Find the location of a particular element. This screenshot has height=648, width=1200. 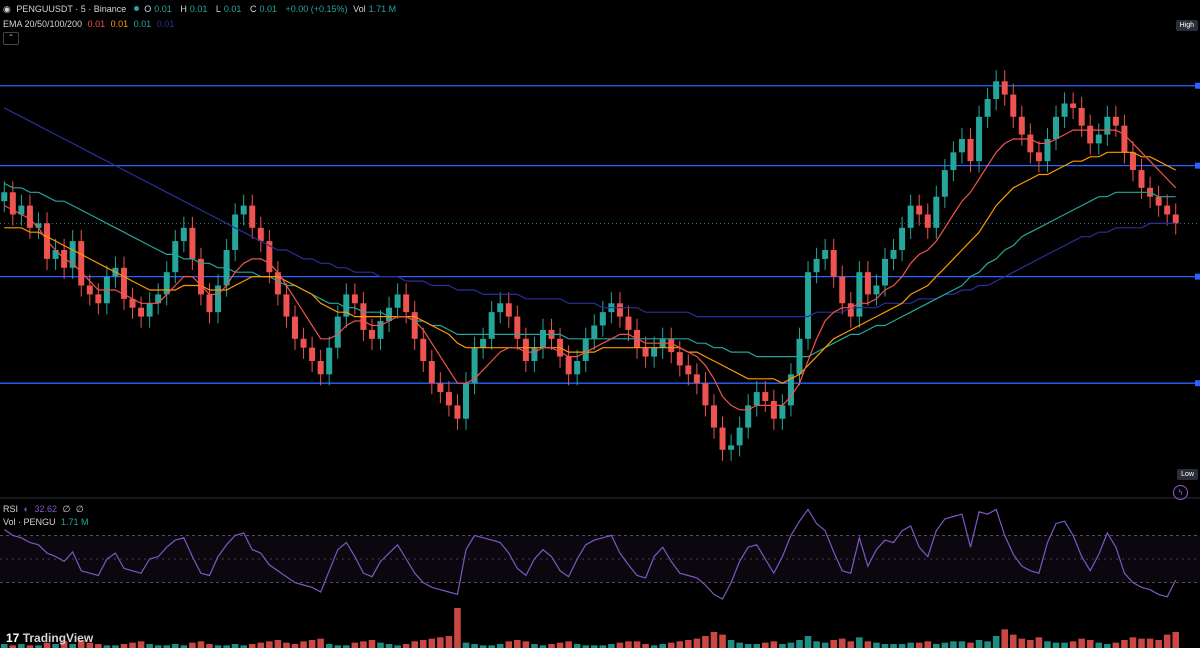

tradingview-logo: 17 TradingView is located at coordinates (49, 638).